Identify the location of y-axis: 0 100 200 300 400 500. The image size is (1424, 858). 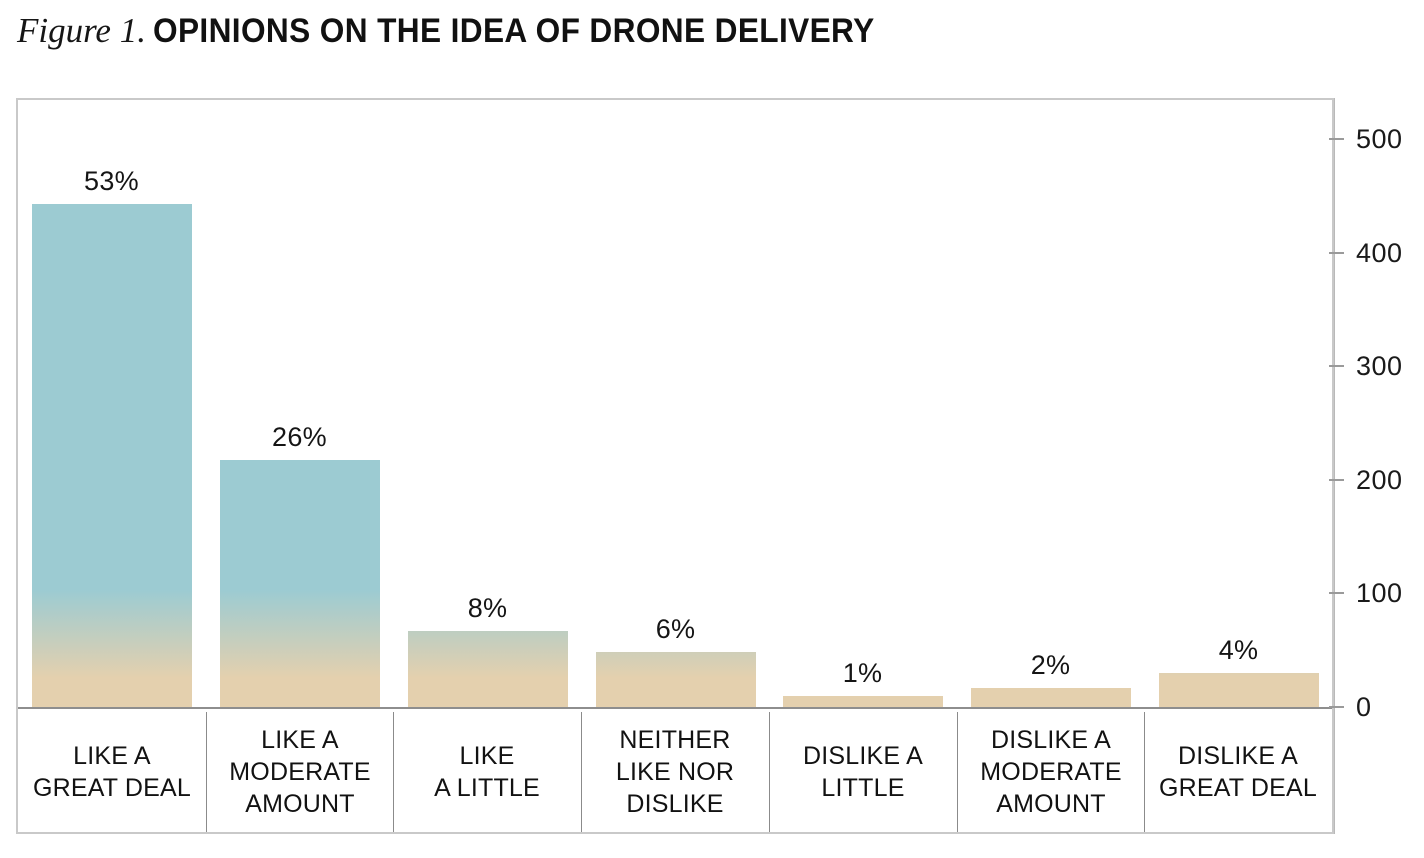
(1376, 466).